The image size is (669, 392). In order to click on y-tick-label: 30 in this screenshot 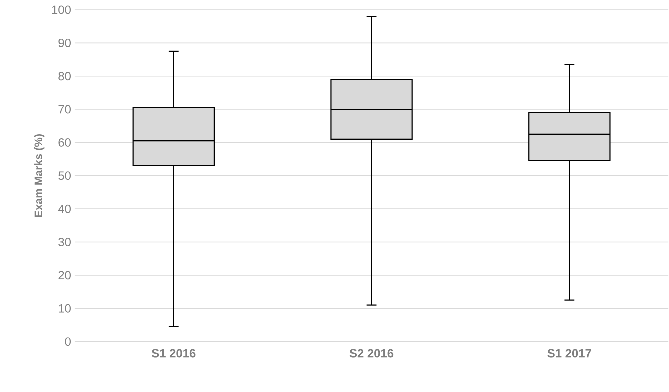, I will do `click(64, 242)`.